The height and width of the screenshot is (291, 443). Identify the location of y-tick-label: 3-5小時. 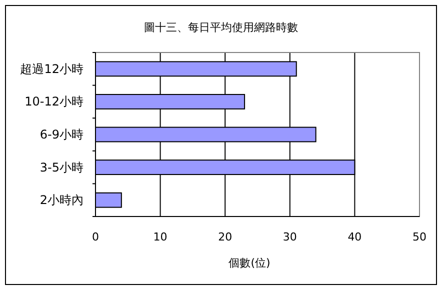
(62, 167).